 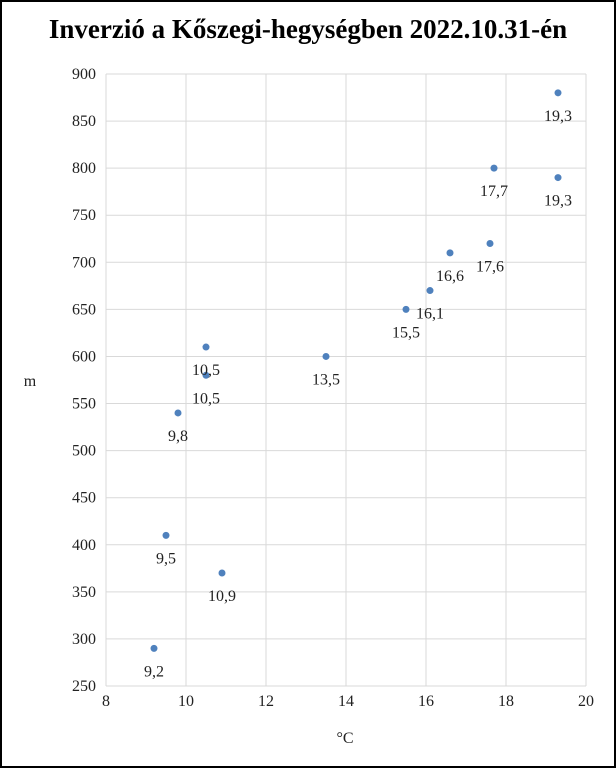 I want to click on y-tick-label: 550, so click(x=84, y=404).